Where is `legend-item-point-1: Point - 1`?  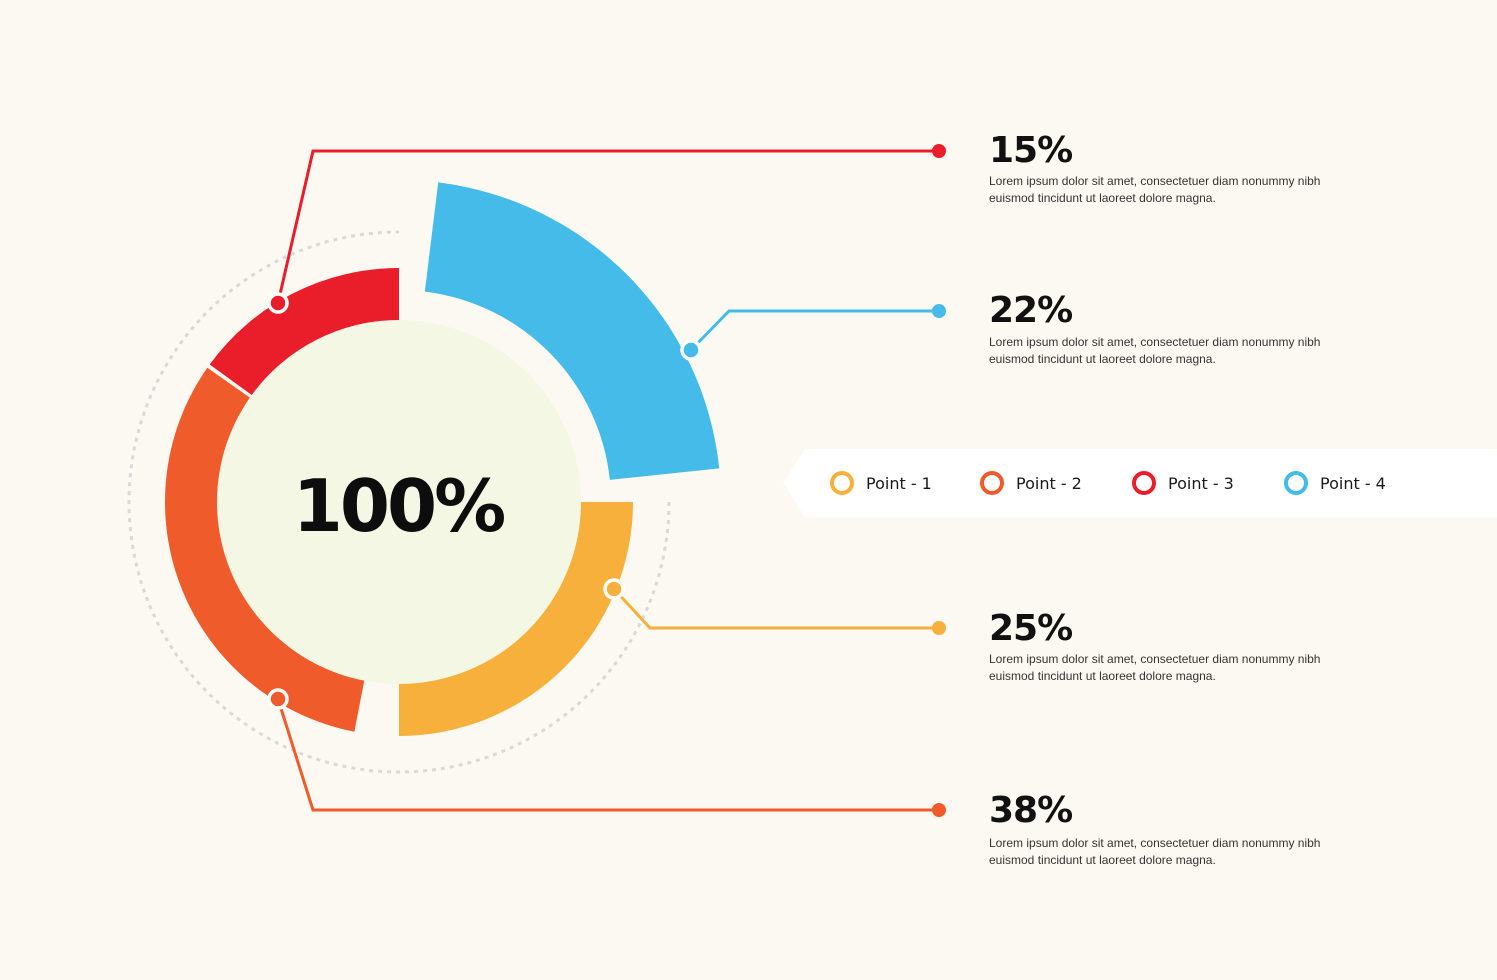
legend-item-point-1: Point - 1 is located at coordinates (881, 483).